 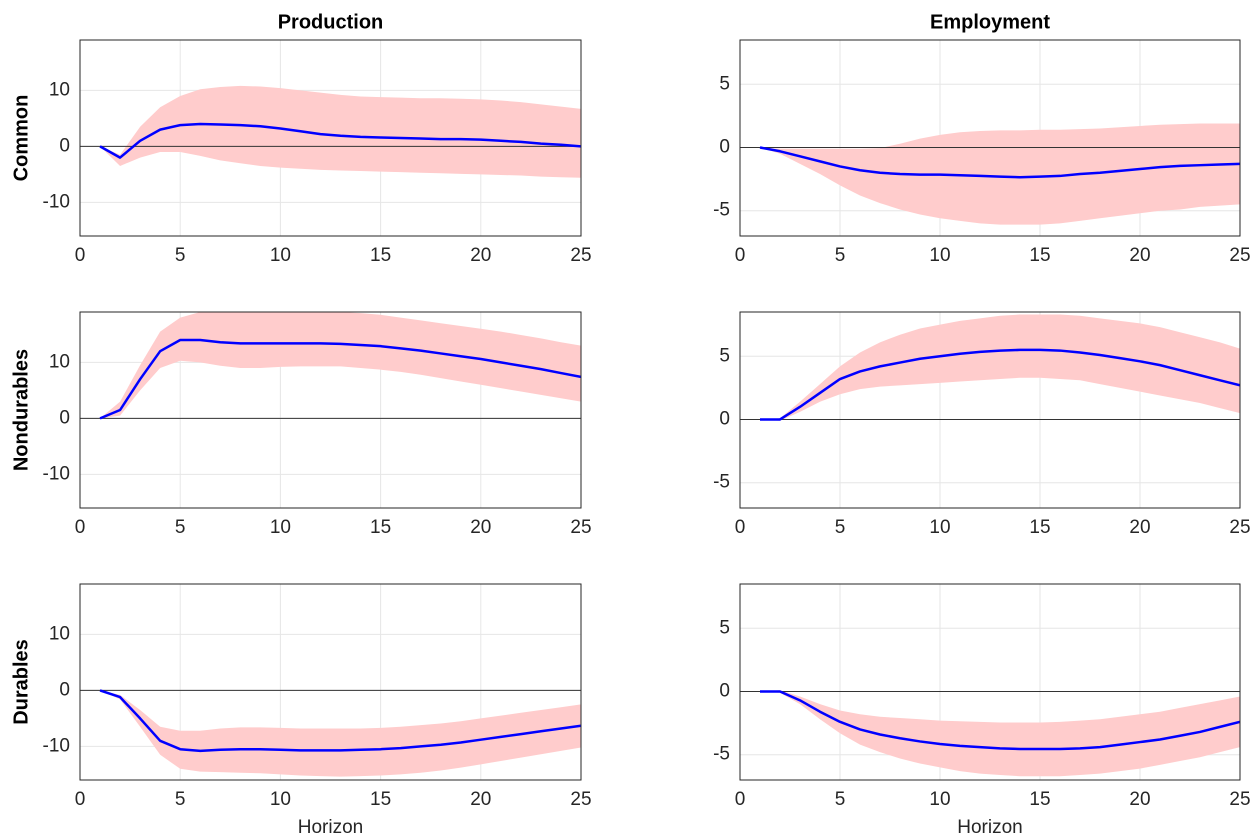 What do you see at coordinates (21, 138) in the screenshot?
I see `y-axis-label: Common` at bounding box center [21, 138].